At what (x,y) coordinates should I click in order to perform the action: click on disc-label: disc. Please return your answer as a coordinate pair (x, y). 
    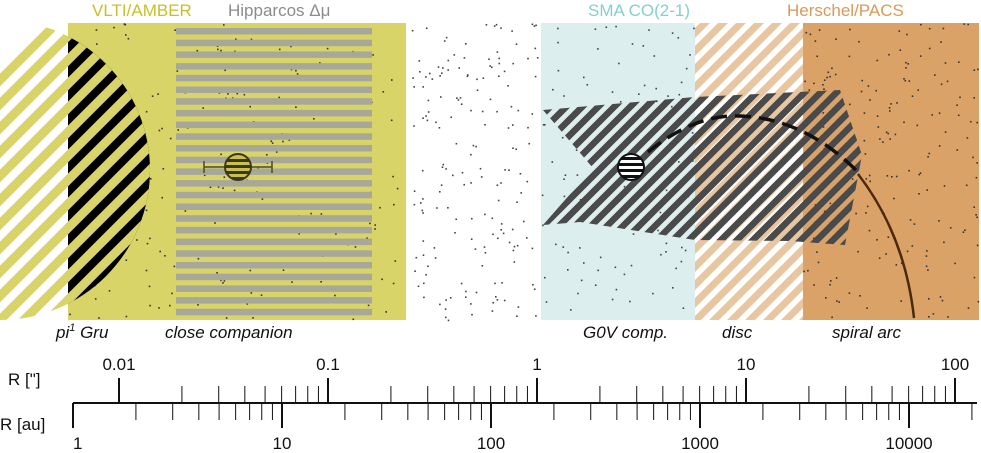
    Looking at the image, I should click on (737, 332).